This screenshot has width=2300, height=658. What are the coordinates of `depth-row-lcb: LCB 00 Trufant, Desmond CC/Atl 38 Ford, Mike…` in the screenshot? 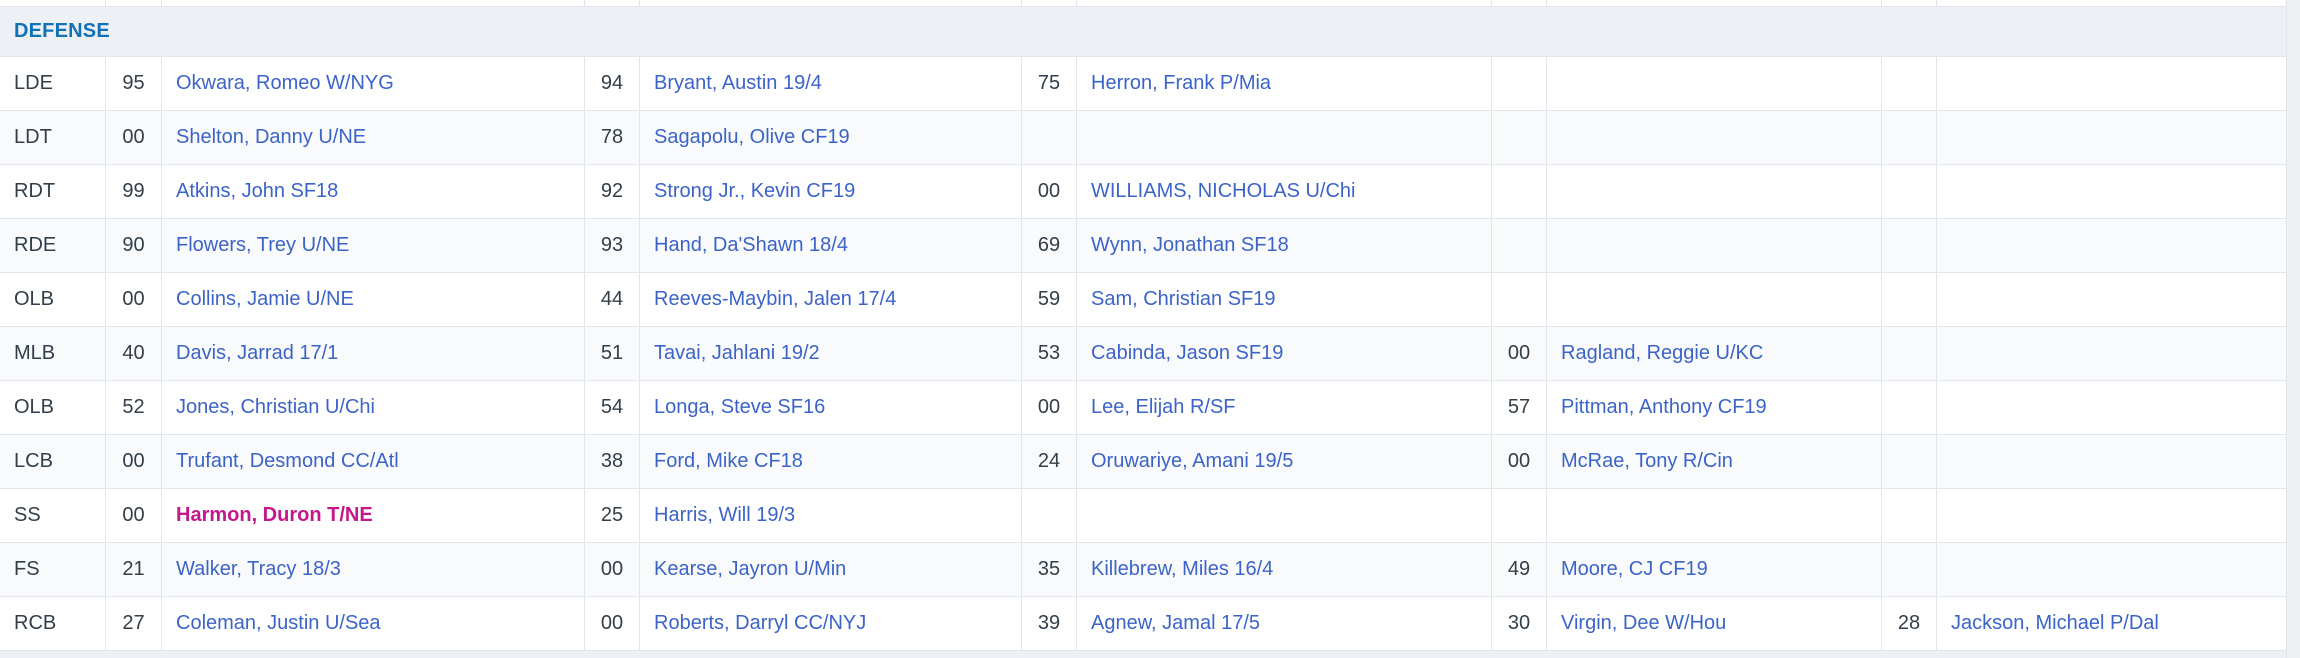 It's located at (1143, 462).